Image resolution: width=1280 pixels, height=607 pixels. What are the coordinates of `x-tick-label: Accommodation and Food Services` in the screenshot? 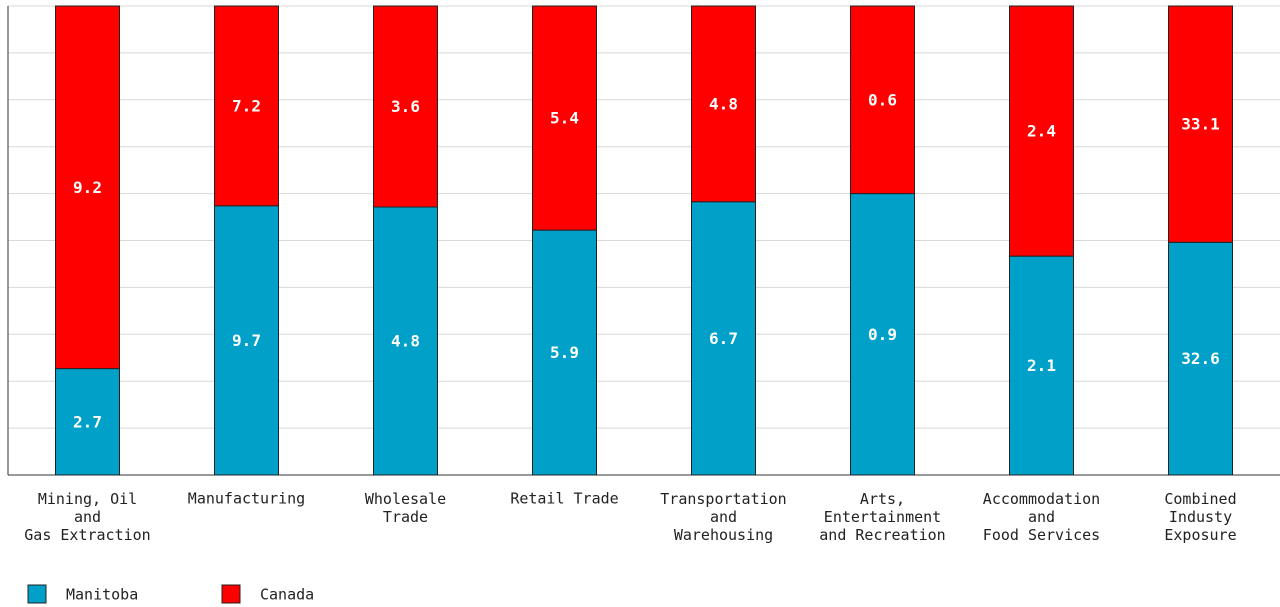 It's located at (1041, 517).